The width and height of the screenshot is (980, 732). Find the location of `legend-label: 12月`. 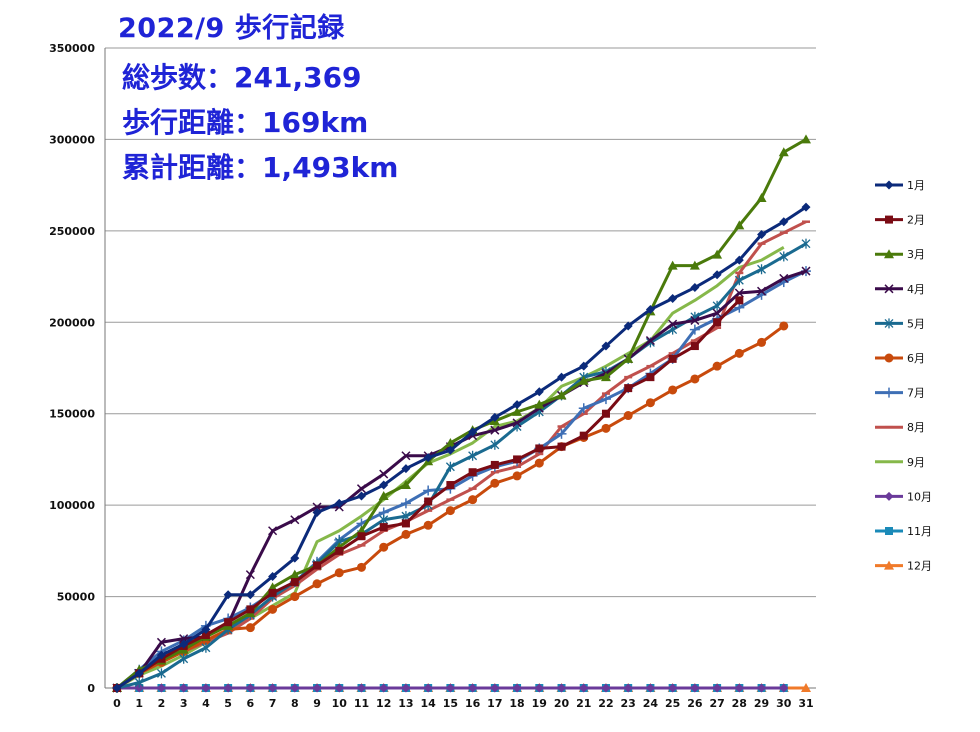

legend-label: 12月 is located at coordinates (919, 566).